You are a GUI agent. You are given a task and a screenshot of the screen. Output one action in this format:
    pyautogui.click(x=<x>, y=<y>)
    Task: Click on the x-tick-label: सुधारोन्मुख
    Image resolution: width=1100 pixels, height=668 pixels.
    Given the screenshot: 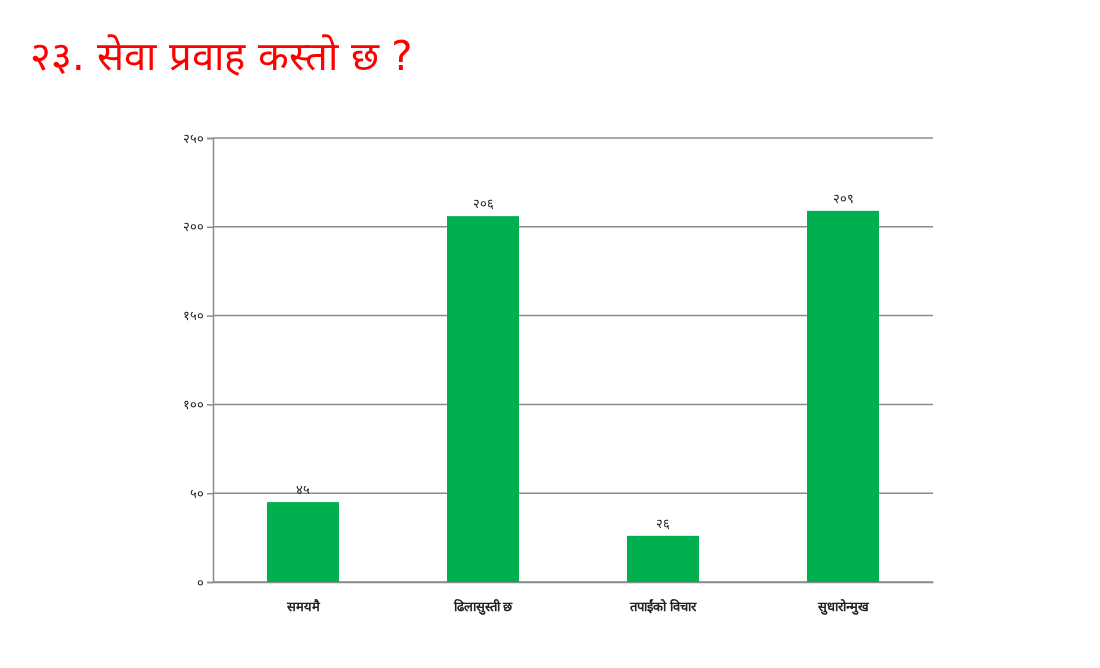 What is the action you would take?
    pyautogui.click(x=843, y=607)
    